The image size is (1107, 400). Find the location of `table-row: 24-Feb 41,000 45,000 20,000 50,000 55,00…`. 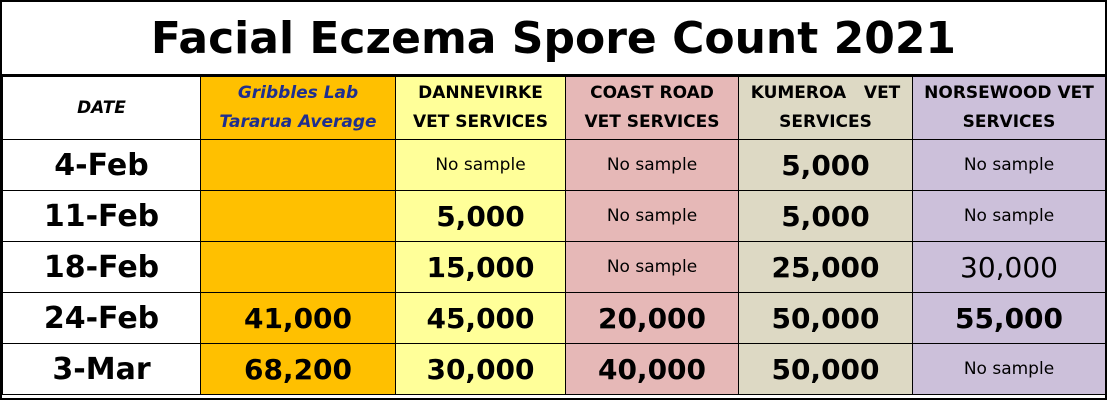

table-row: 24-Feb 41,000 45,000 20,000 50,000 55,00… is located at coordinates (554, 318).